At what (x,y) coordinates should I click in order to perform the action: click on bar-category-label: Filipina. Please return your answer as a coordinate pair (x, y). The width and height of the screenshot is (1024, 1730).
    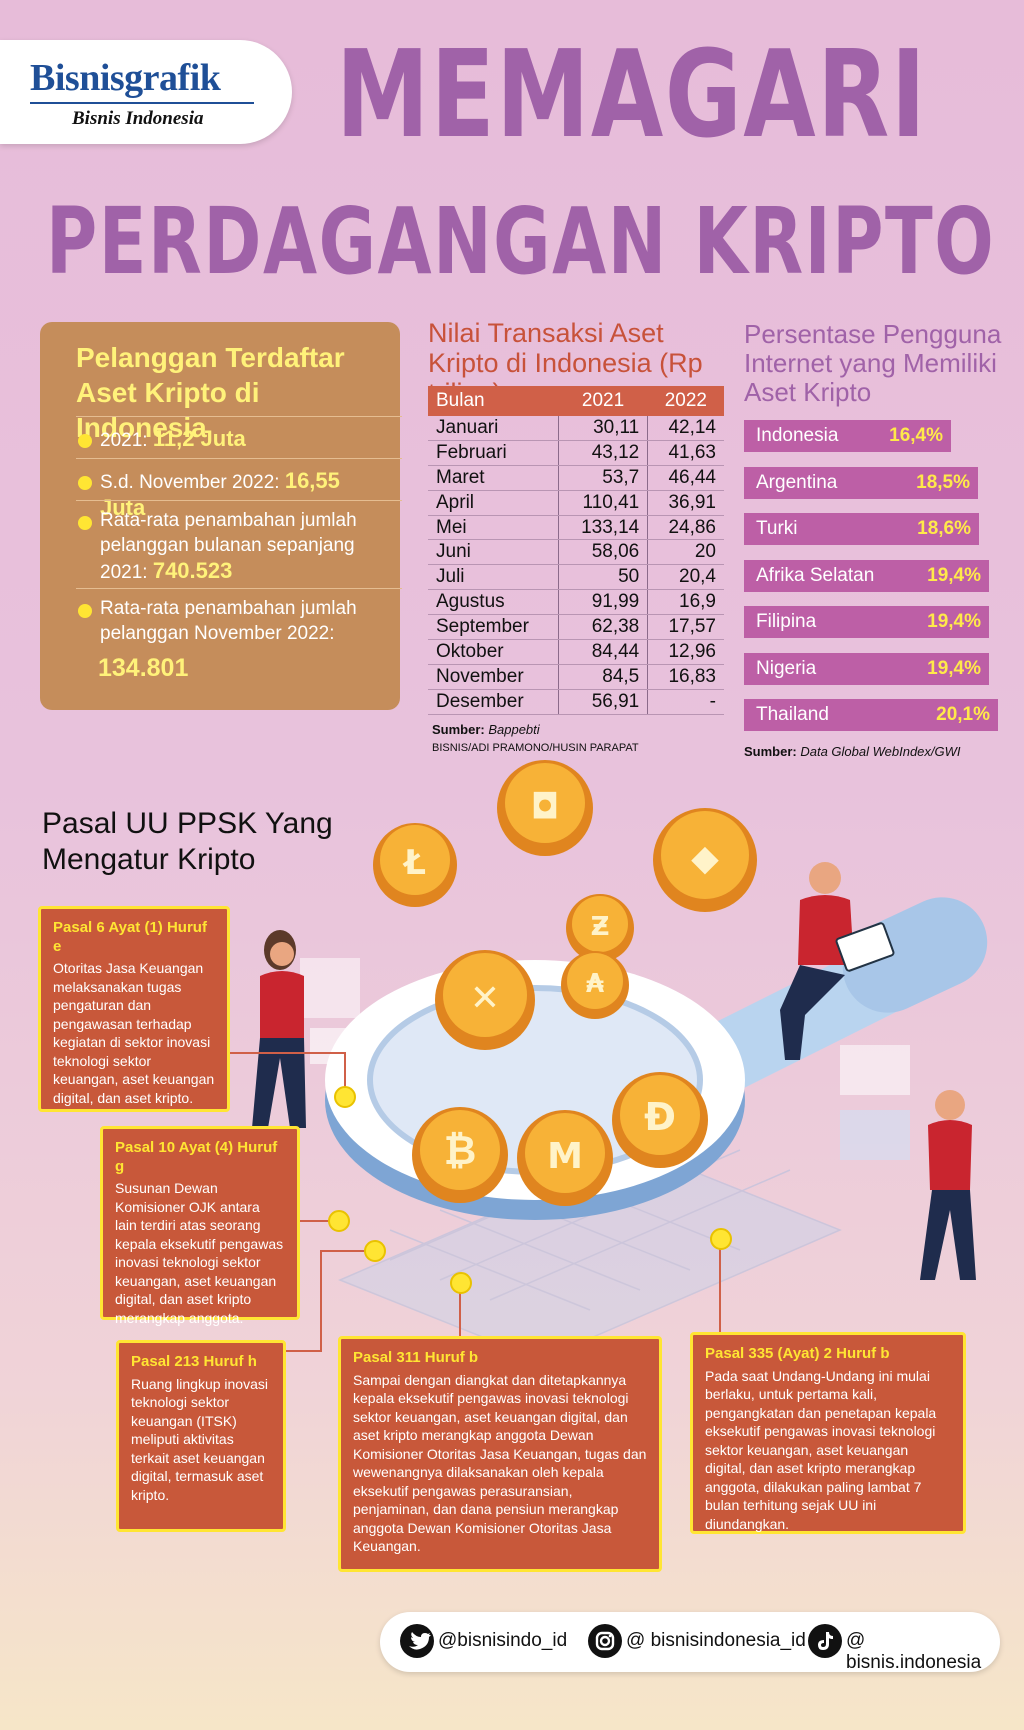
    Looking at the image, I should click on (786, 621).